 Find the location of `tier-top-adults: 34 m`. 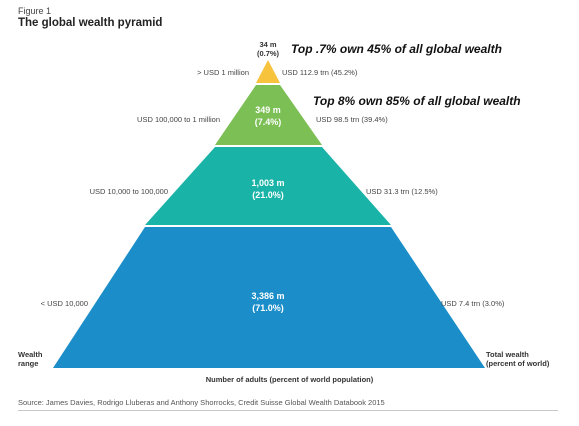

tier-top-adults: 34 m is located at coordinates (268, 44).